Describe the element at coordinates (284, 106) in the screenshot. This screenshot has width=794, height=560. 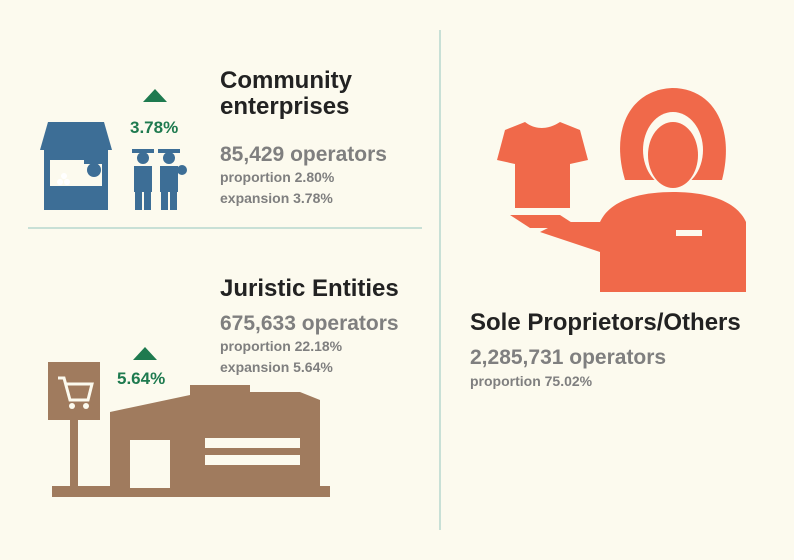
I see `section-title: enterprises` at that location.